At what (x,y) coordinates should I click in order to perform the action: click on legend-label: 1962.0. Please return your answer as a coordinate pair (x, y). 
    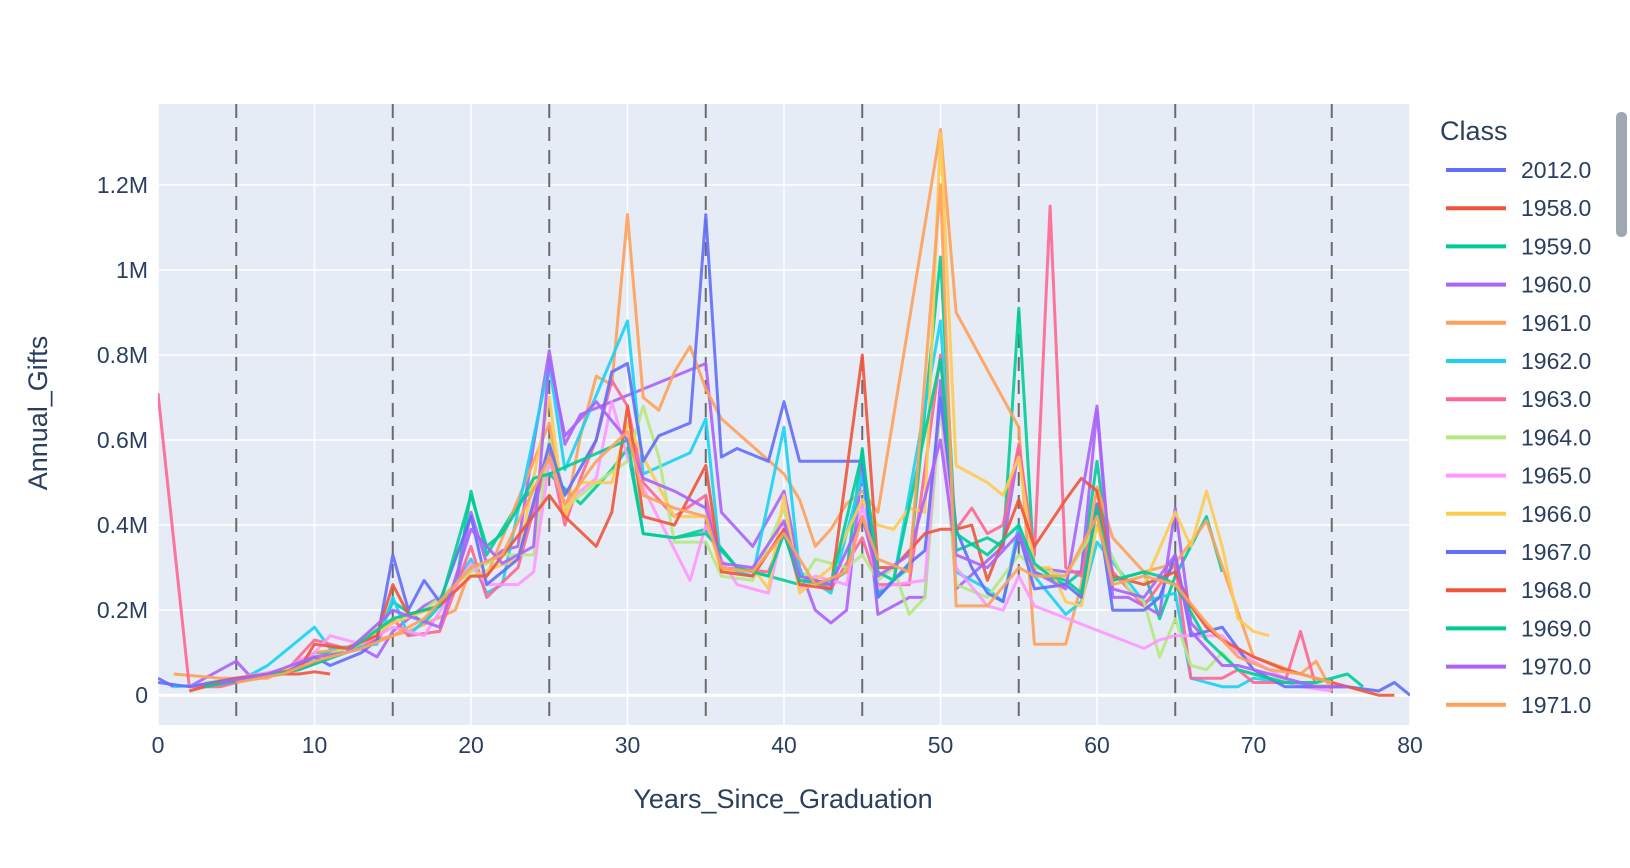
    Looking at the image, I should click on (1556, 361).